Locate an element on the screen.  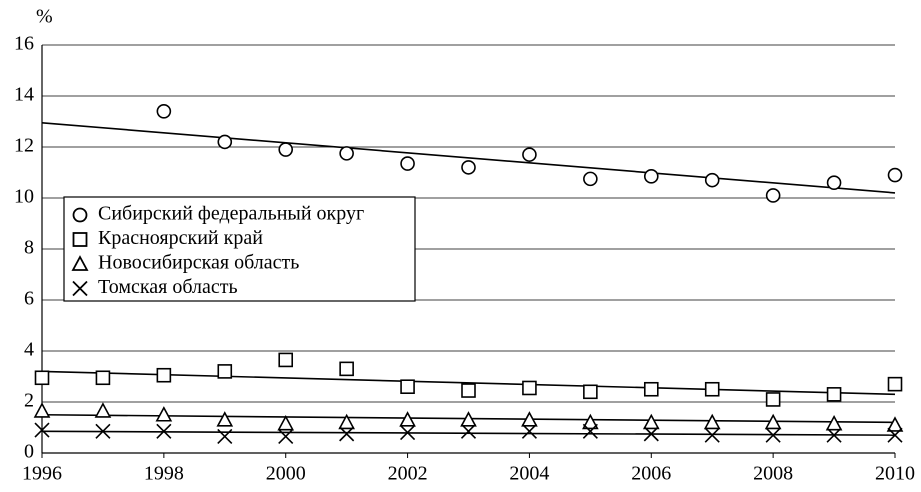
y-tick-label: 6 is located at coordinates (29, 299).